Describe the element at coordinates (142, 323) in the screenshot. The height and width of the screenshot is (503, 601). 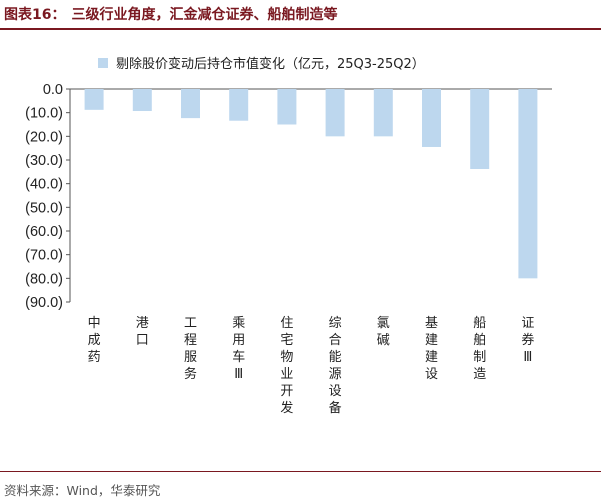
I see `x-tick-label: 港` at that location.